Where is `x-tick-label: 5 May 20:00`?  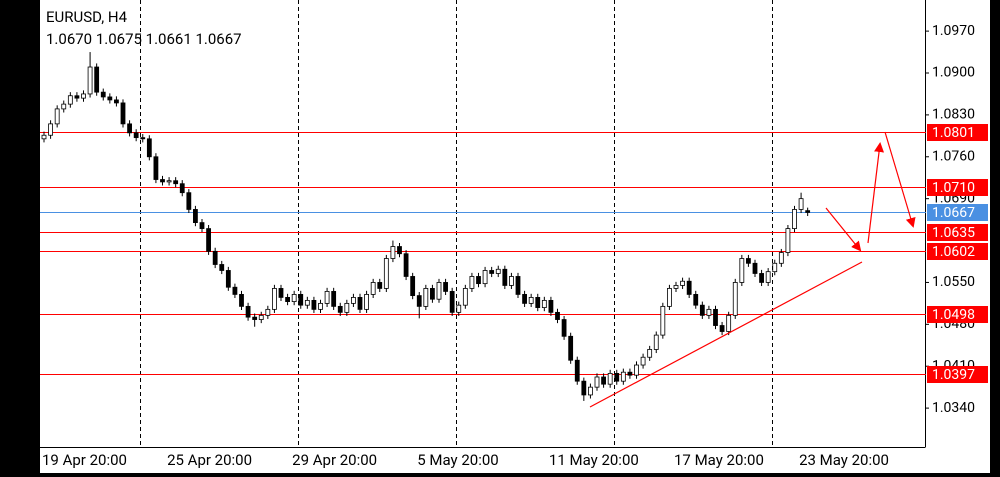 x-tick-label: 5 May 20:00 is located at coordinates (457, 460).